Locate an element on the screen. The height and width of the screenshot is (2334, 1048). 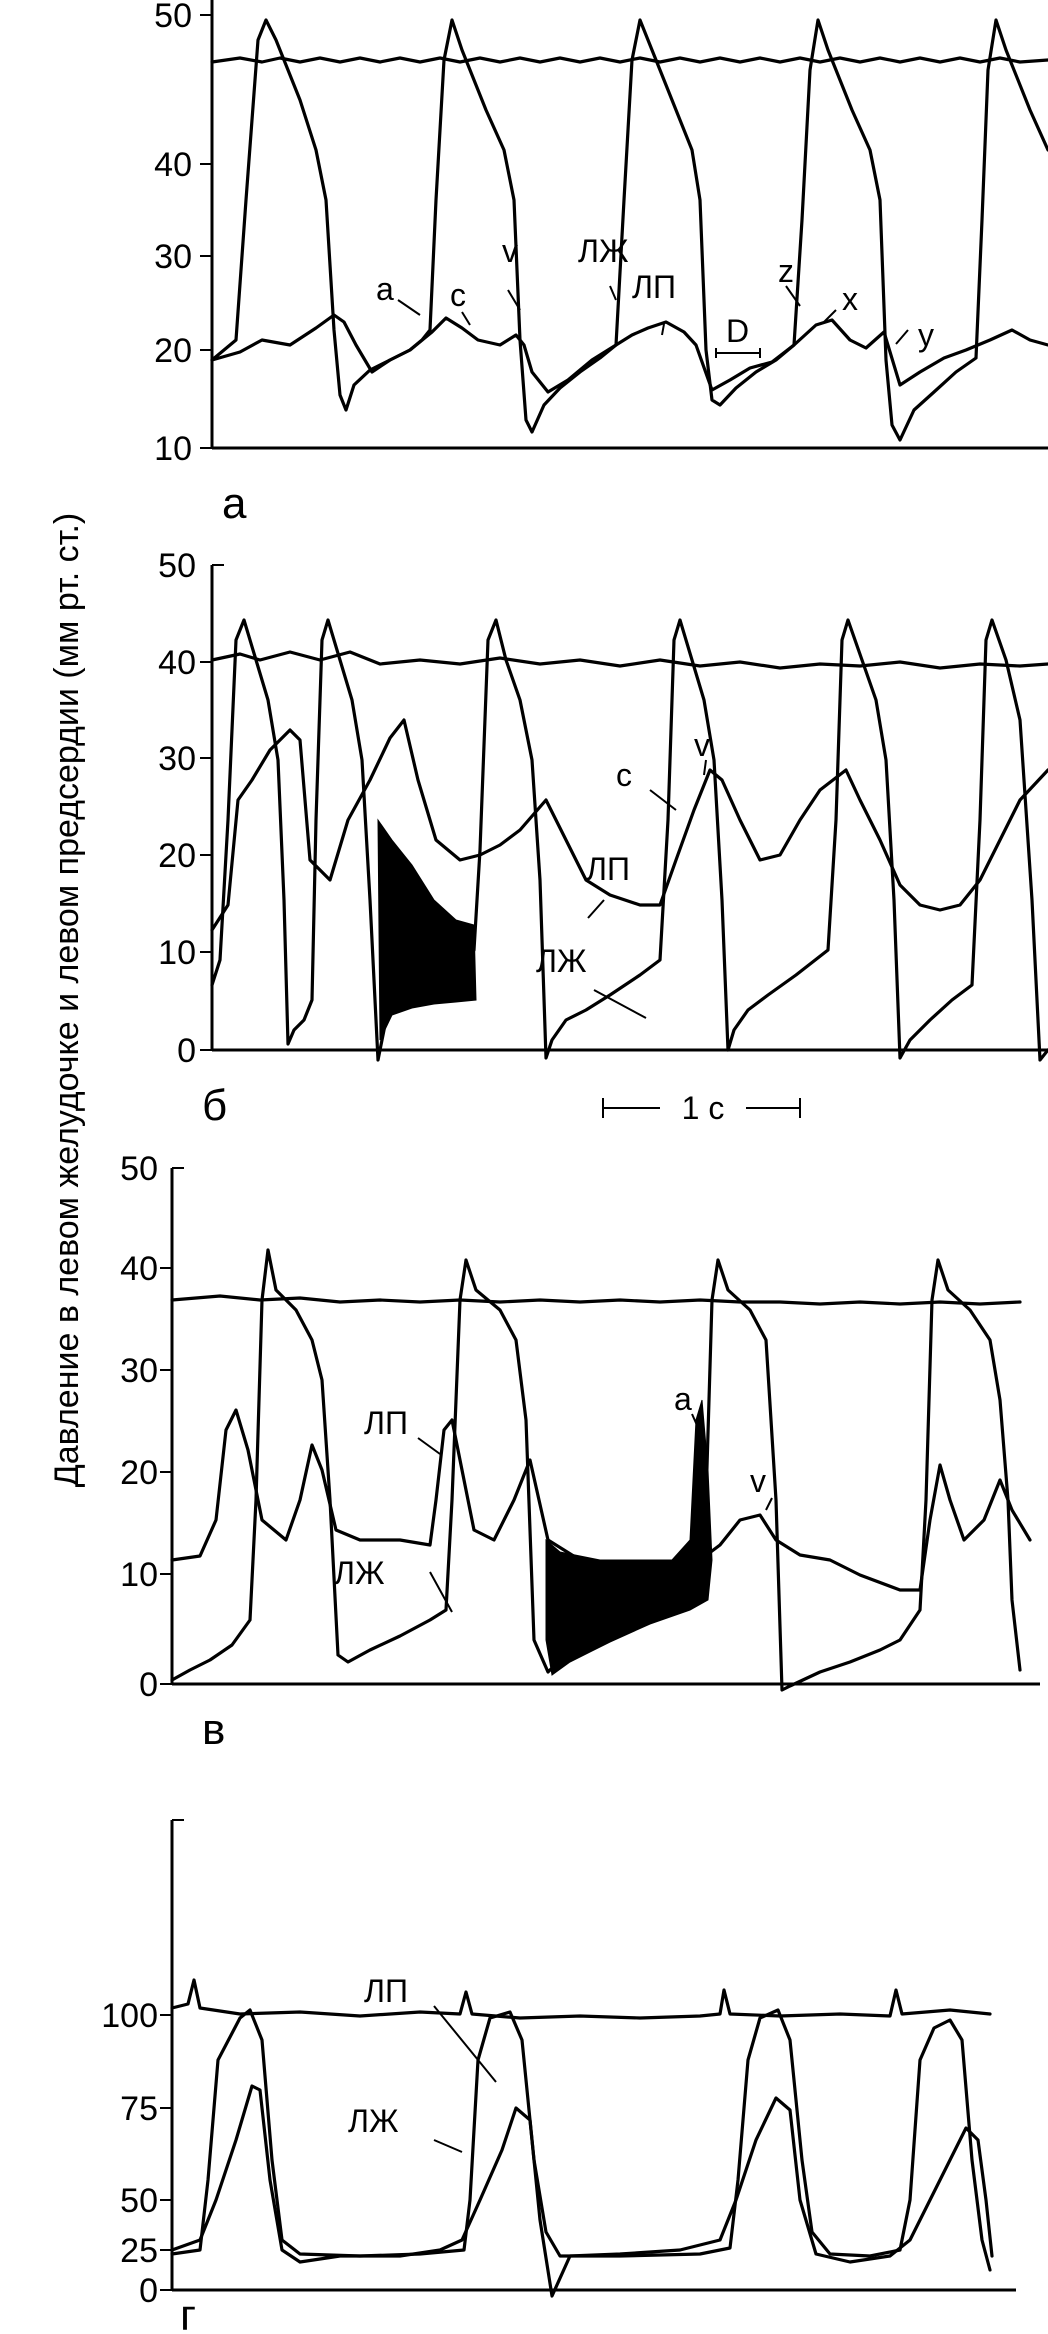
panel-c-tick-mark is located at coordinates (172, 1426).